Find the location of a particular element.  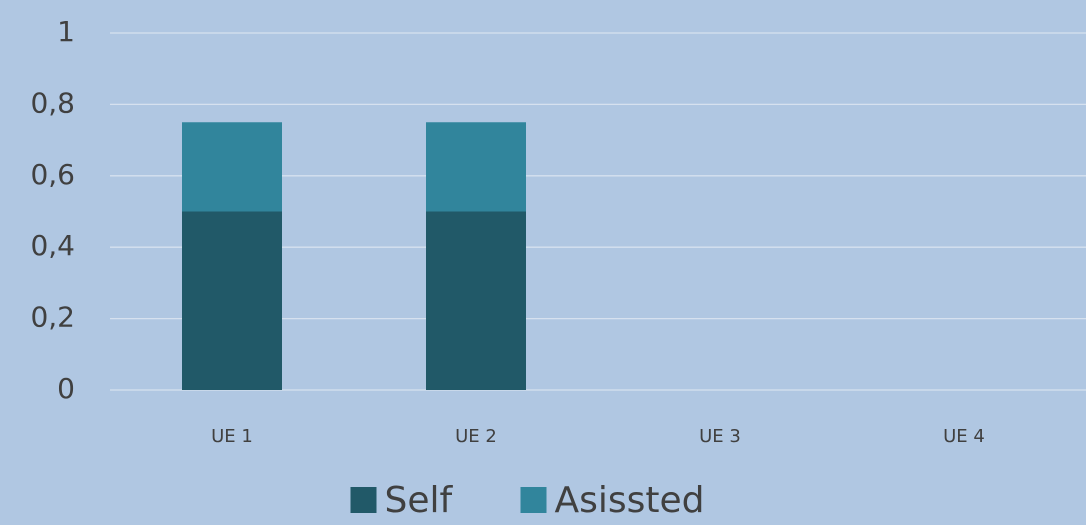

x-tick-label: UE 3 is located at coordinates (720, 436).